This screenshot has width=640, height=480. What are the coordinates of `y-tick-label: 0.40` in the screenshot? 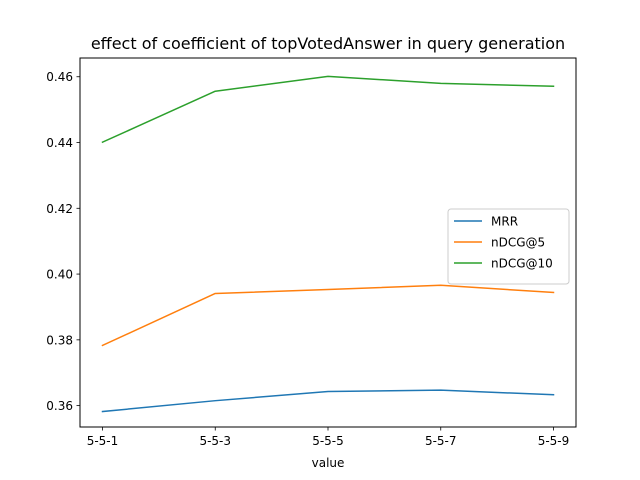 It's located at (59, 275).